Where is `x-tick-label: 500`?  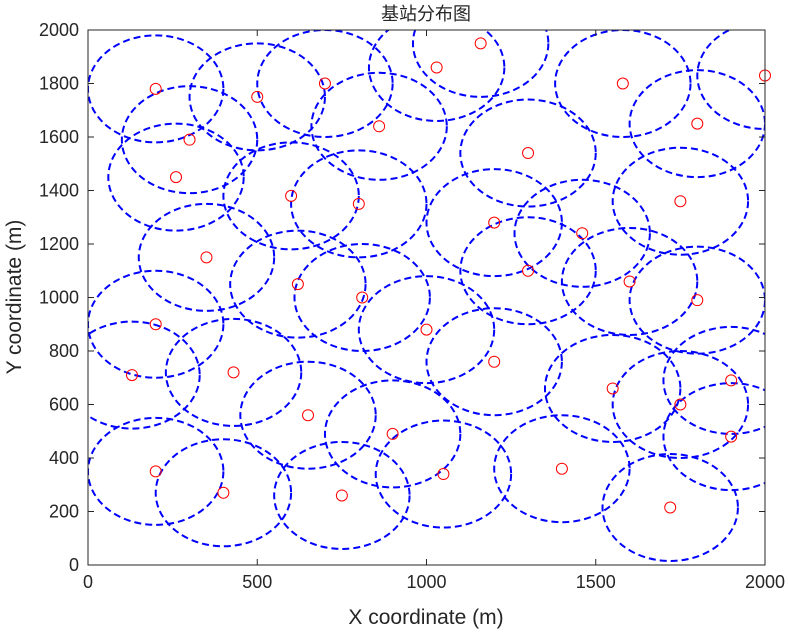
x-tick-label: 500 is located at coordinates (257, 582).